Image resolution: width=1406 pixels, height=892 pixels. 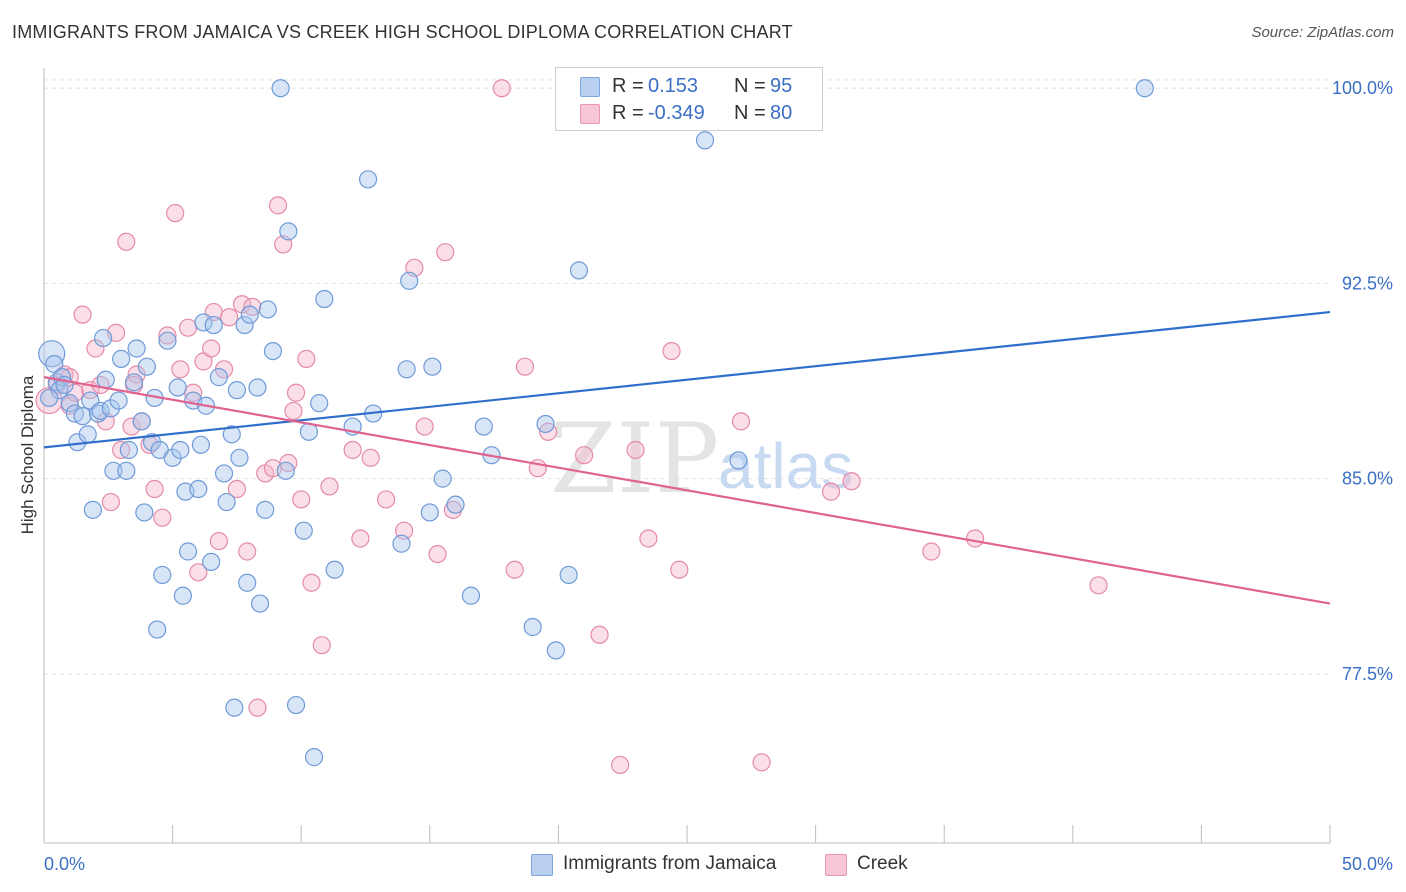 I want to click on legend-row-jamaica: R = 0.153 N = 95, so click(x=689, y=87).